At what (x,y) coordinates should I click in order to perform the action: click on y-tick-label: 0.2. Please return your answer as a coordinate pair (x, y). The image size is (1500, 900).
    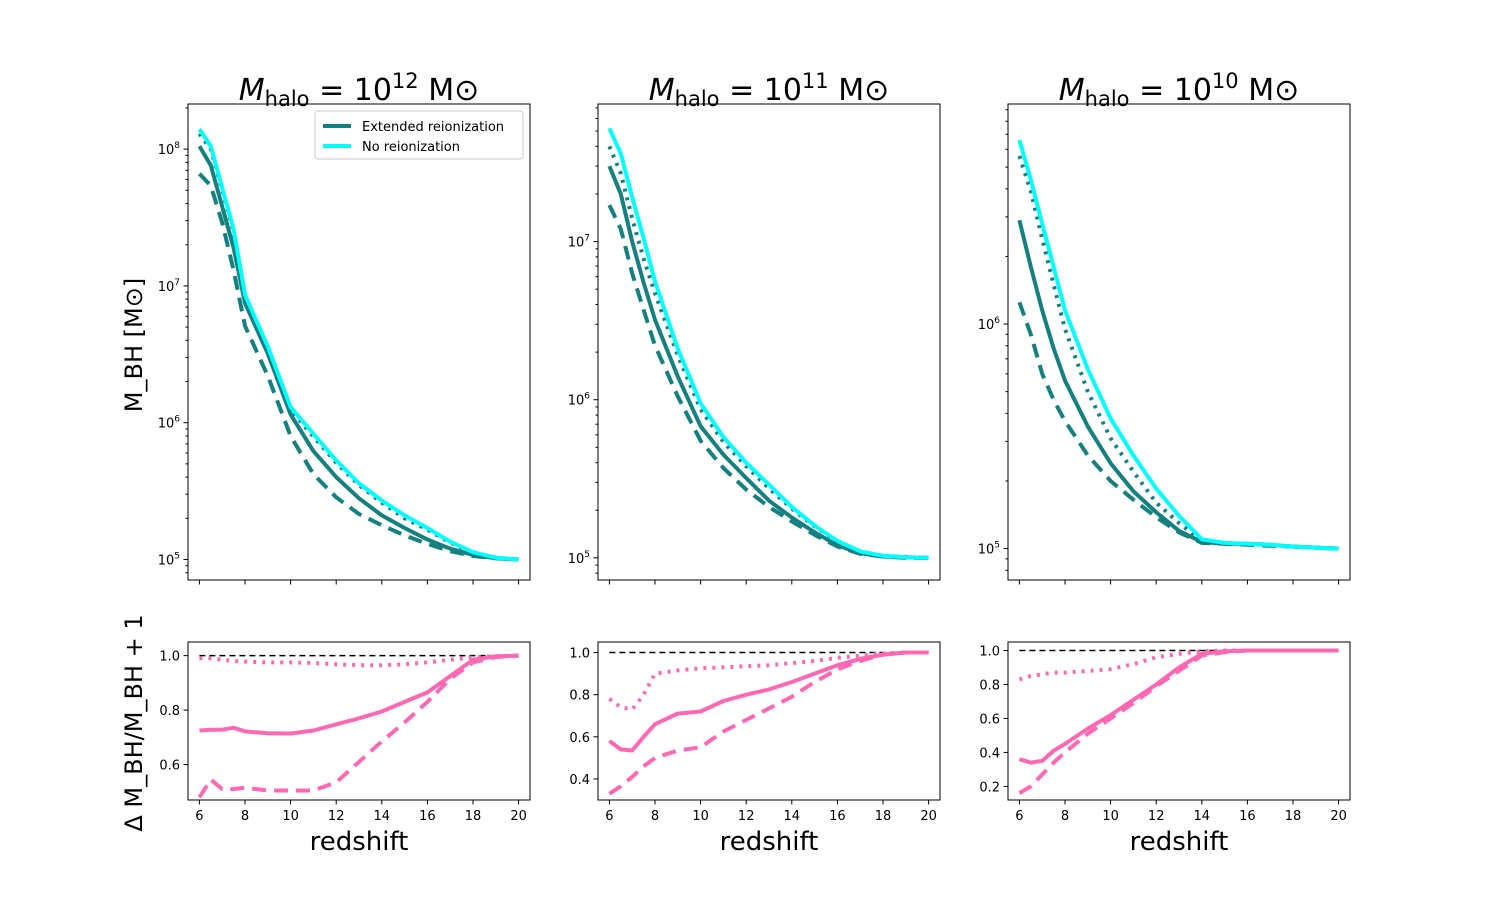
    Looking at the image, I should click on (989, 787).